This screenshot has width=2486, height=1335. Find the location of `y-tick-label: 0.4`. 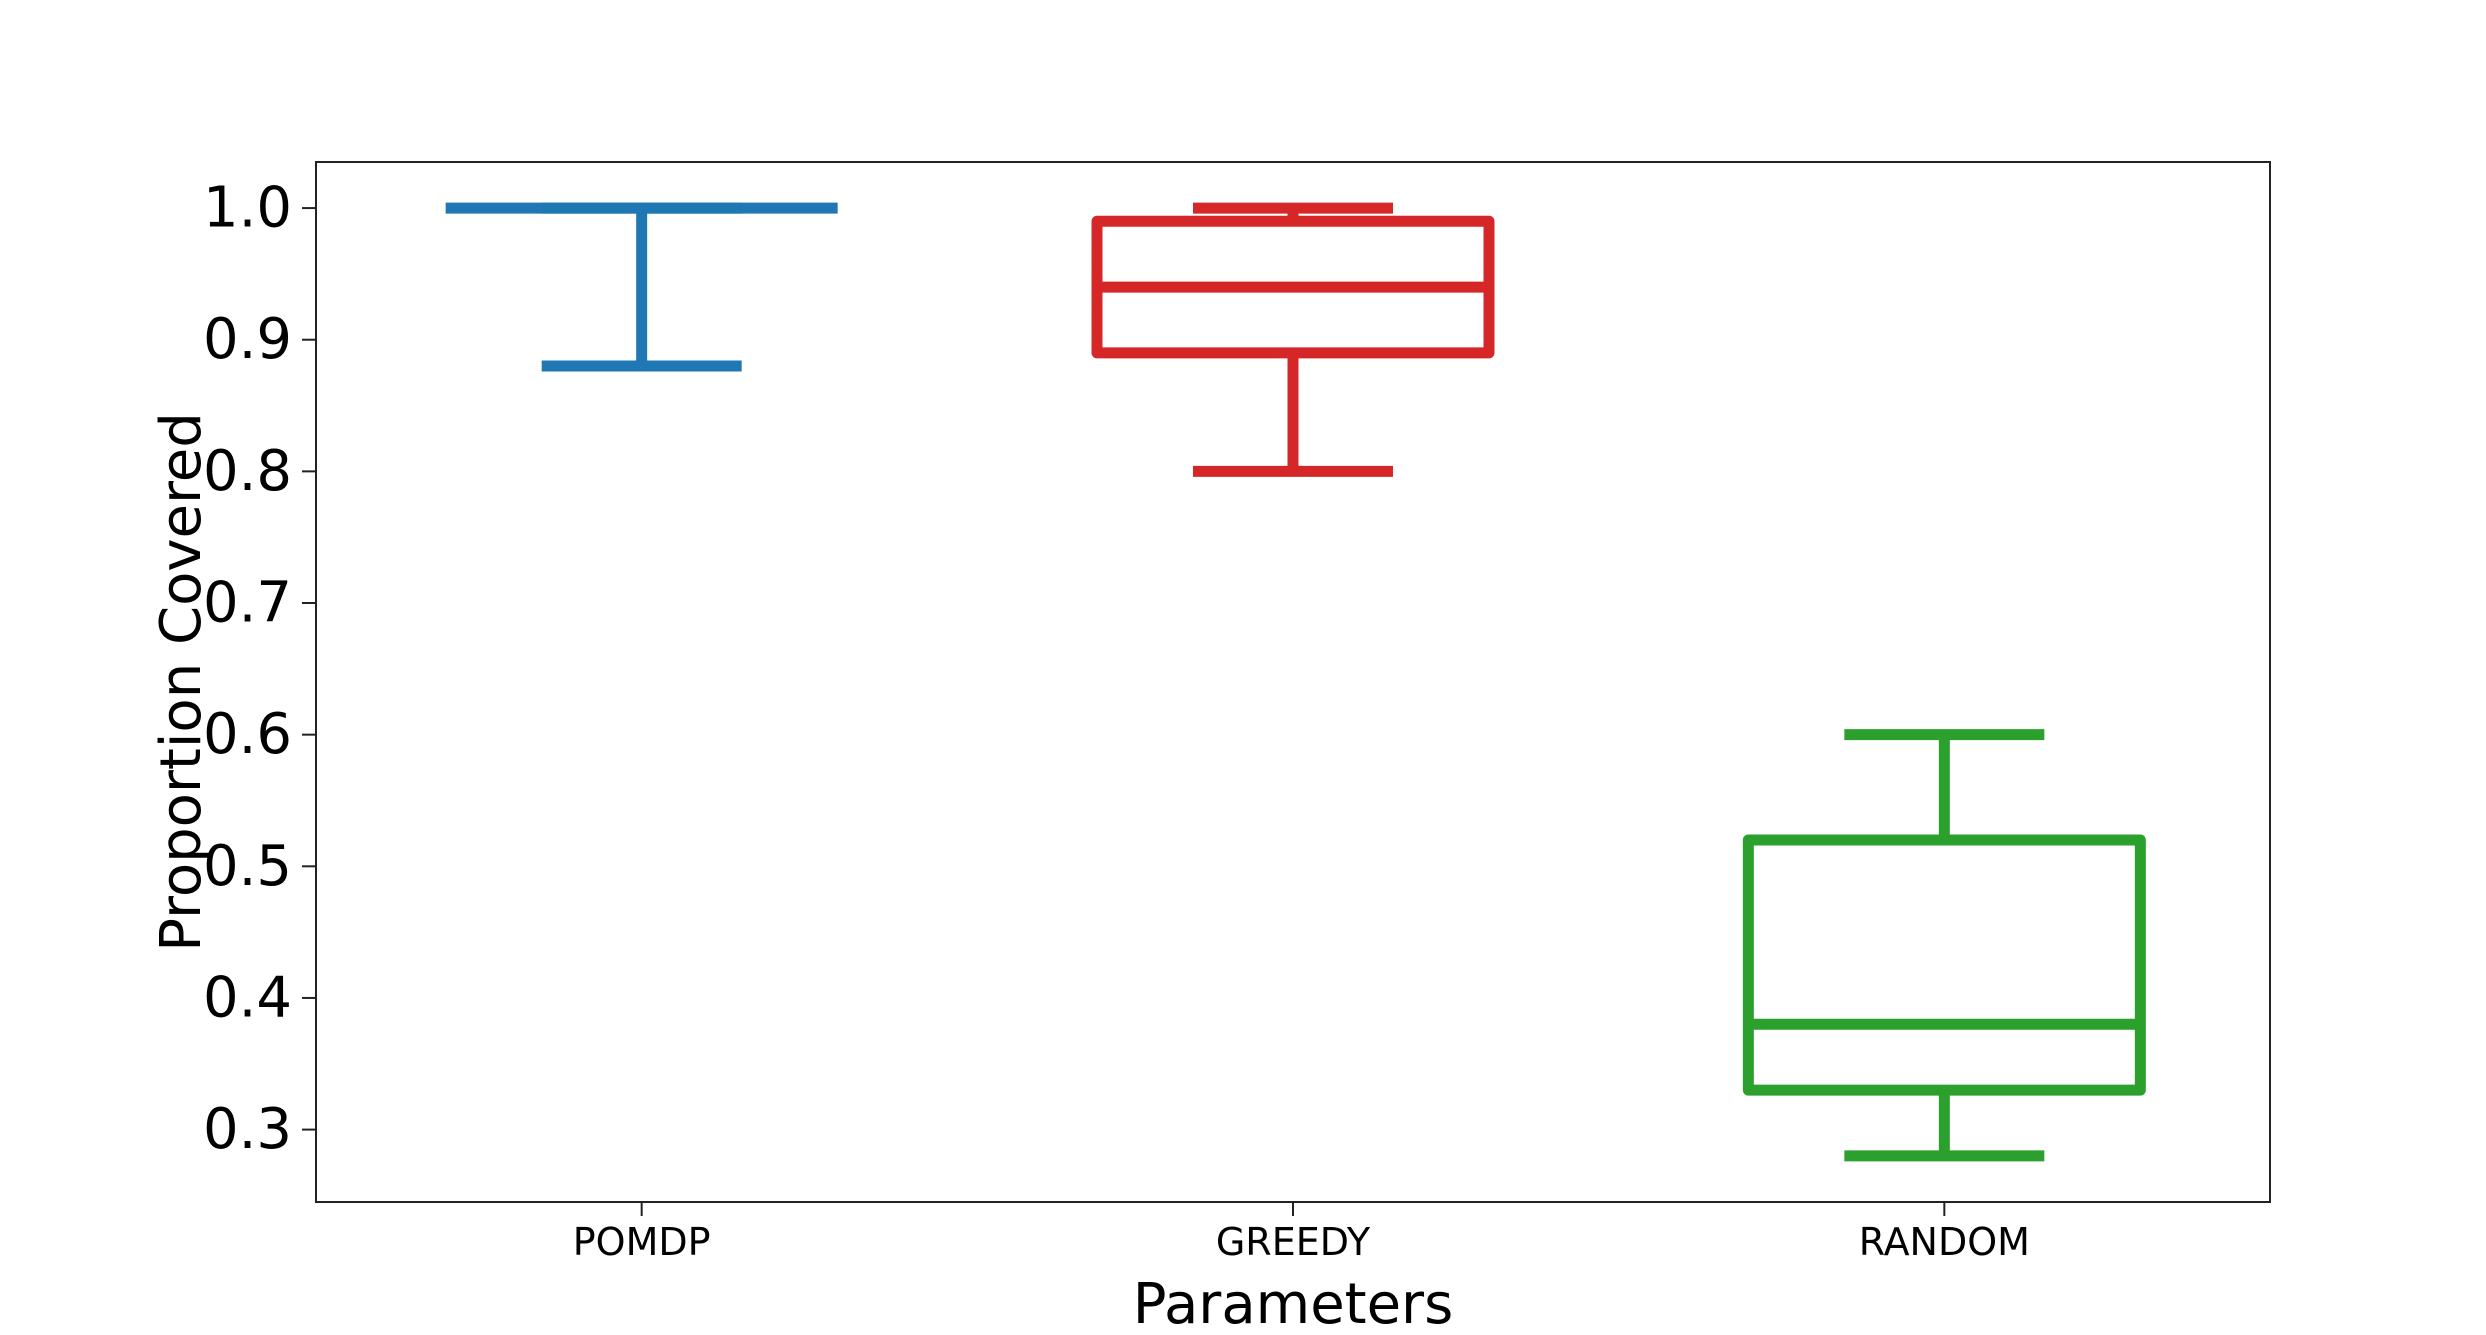

y-tick-label: 0.4 is located at coordinates (247, 997).